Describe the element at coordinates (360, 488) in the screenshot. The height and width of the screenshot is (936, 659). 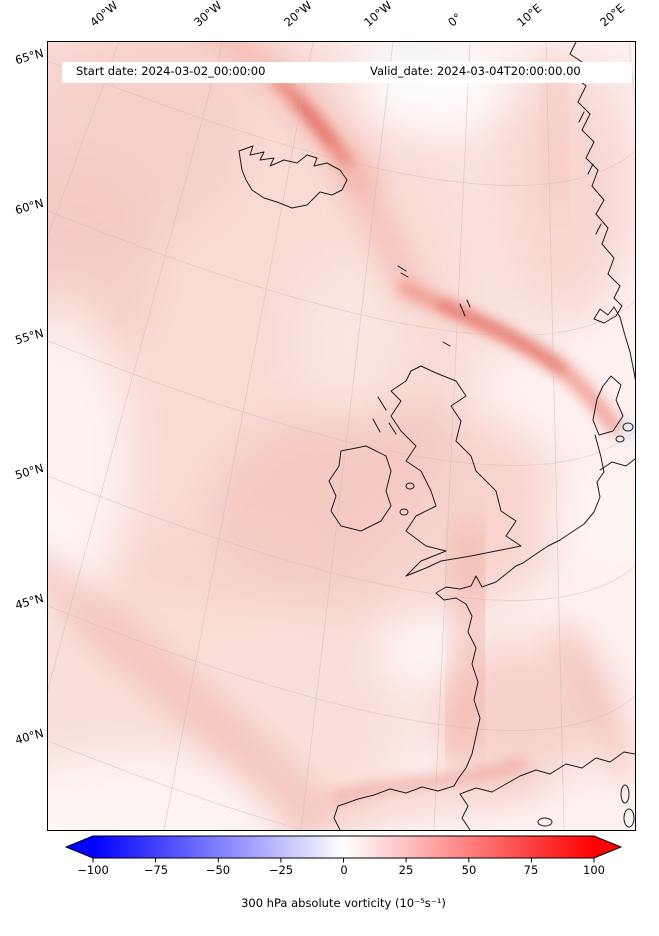
I see `ireland-coastline` at that location.